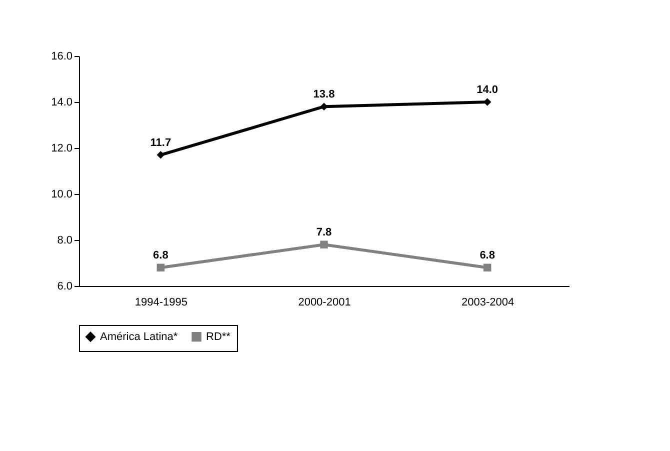 The height and width of the screenshot is (451, 670). What do you see at coordinates (219, 336) in the screenshot?
I see `legend-label: RD**` at bounding box center [219, 336].